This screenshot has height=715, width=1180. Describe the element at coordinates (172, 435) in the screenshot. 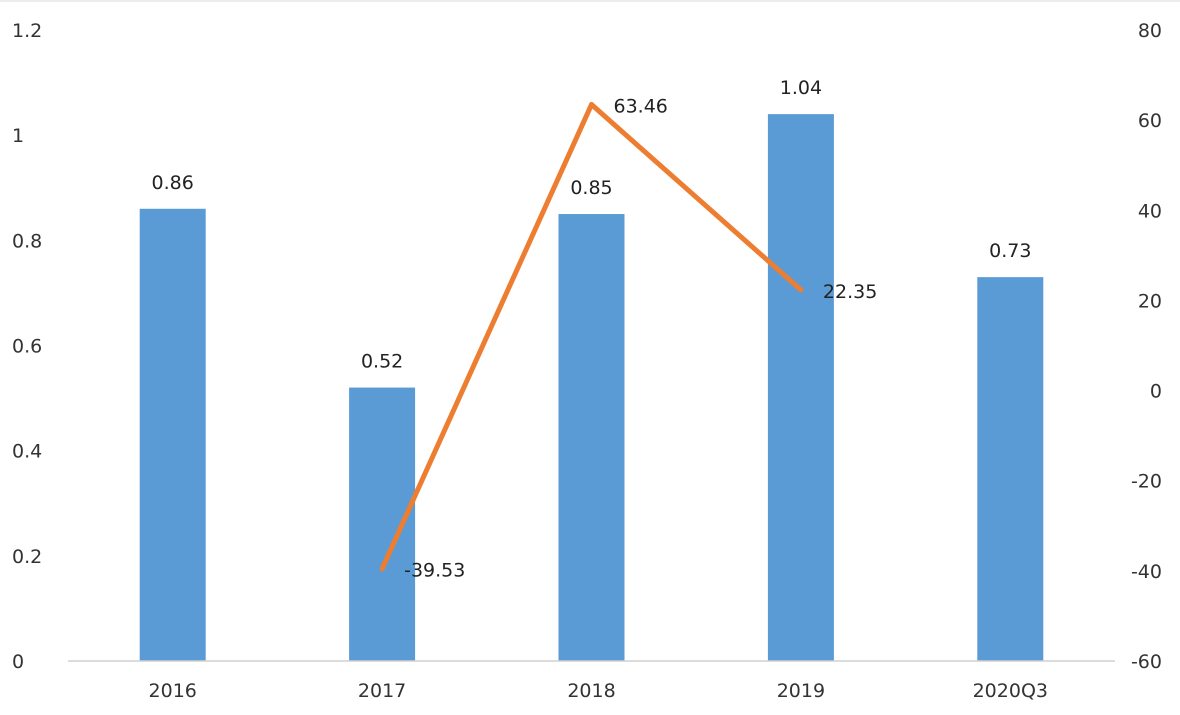

I see `bar-2016` at that location.